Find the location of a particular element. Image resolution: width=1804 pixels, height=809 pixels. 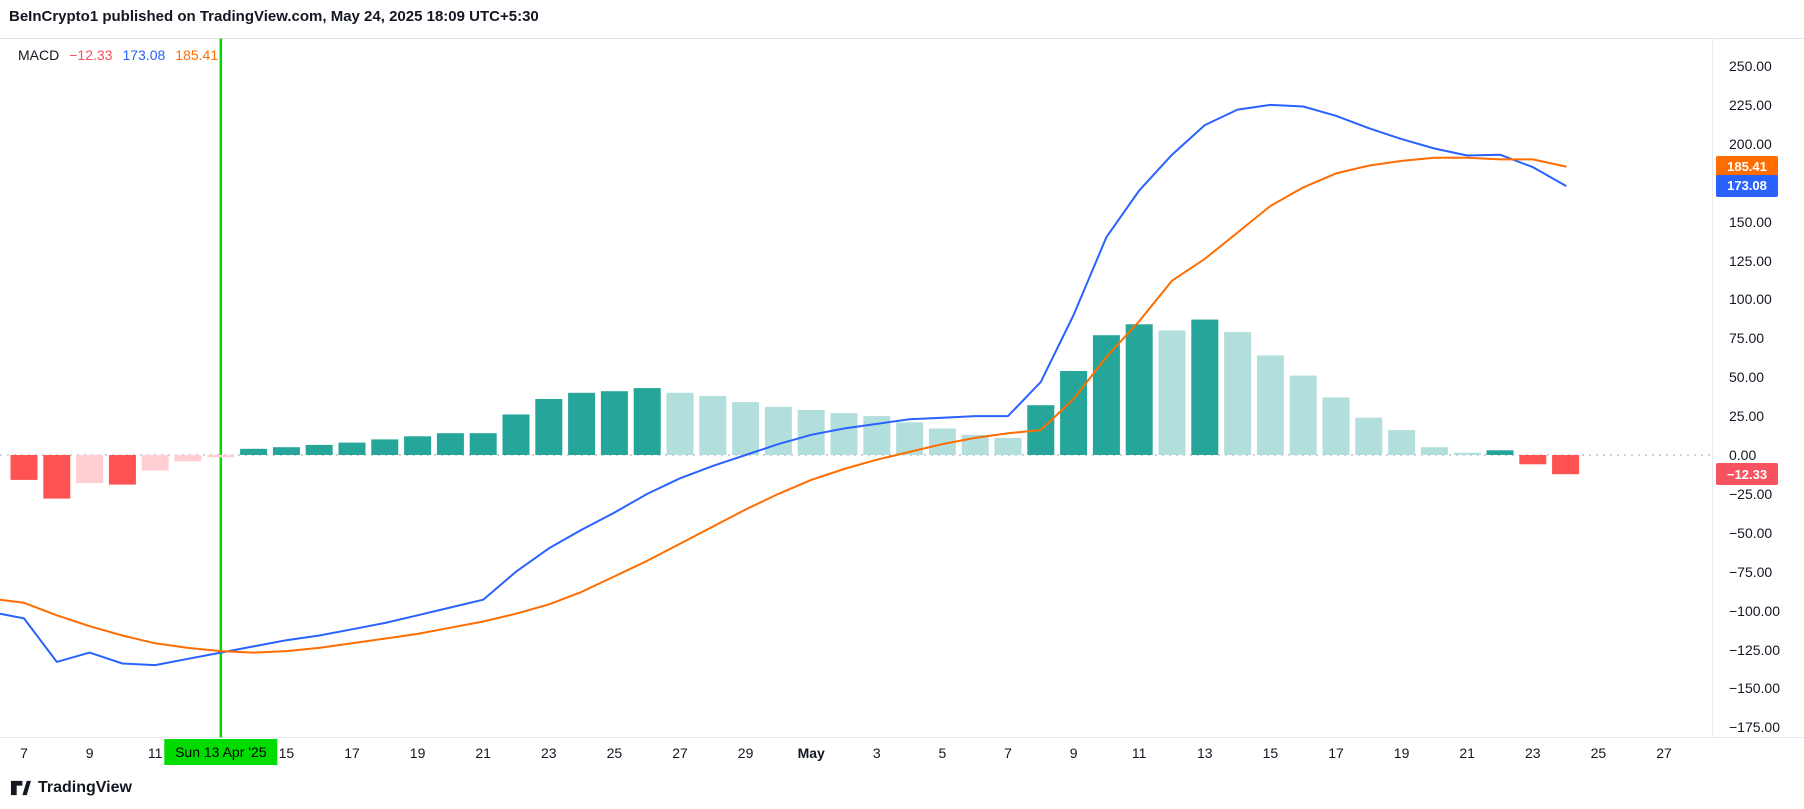

signal-price-badge: 185.41 is located at coordinates (1747, 166).